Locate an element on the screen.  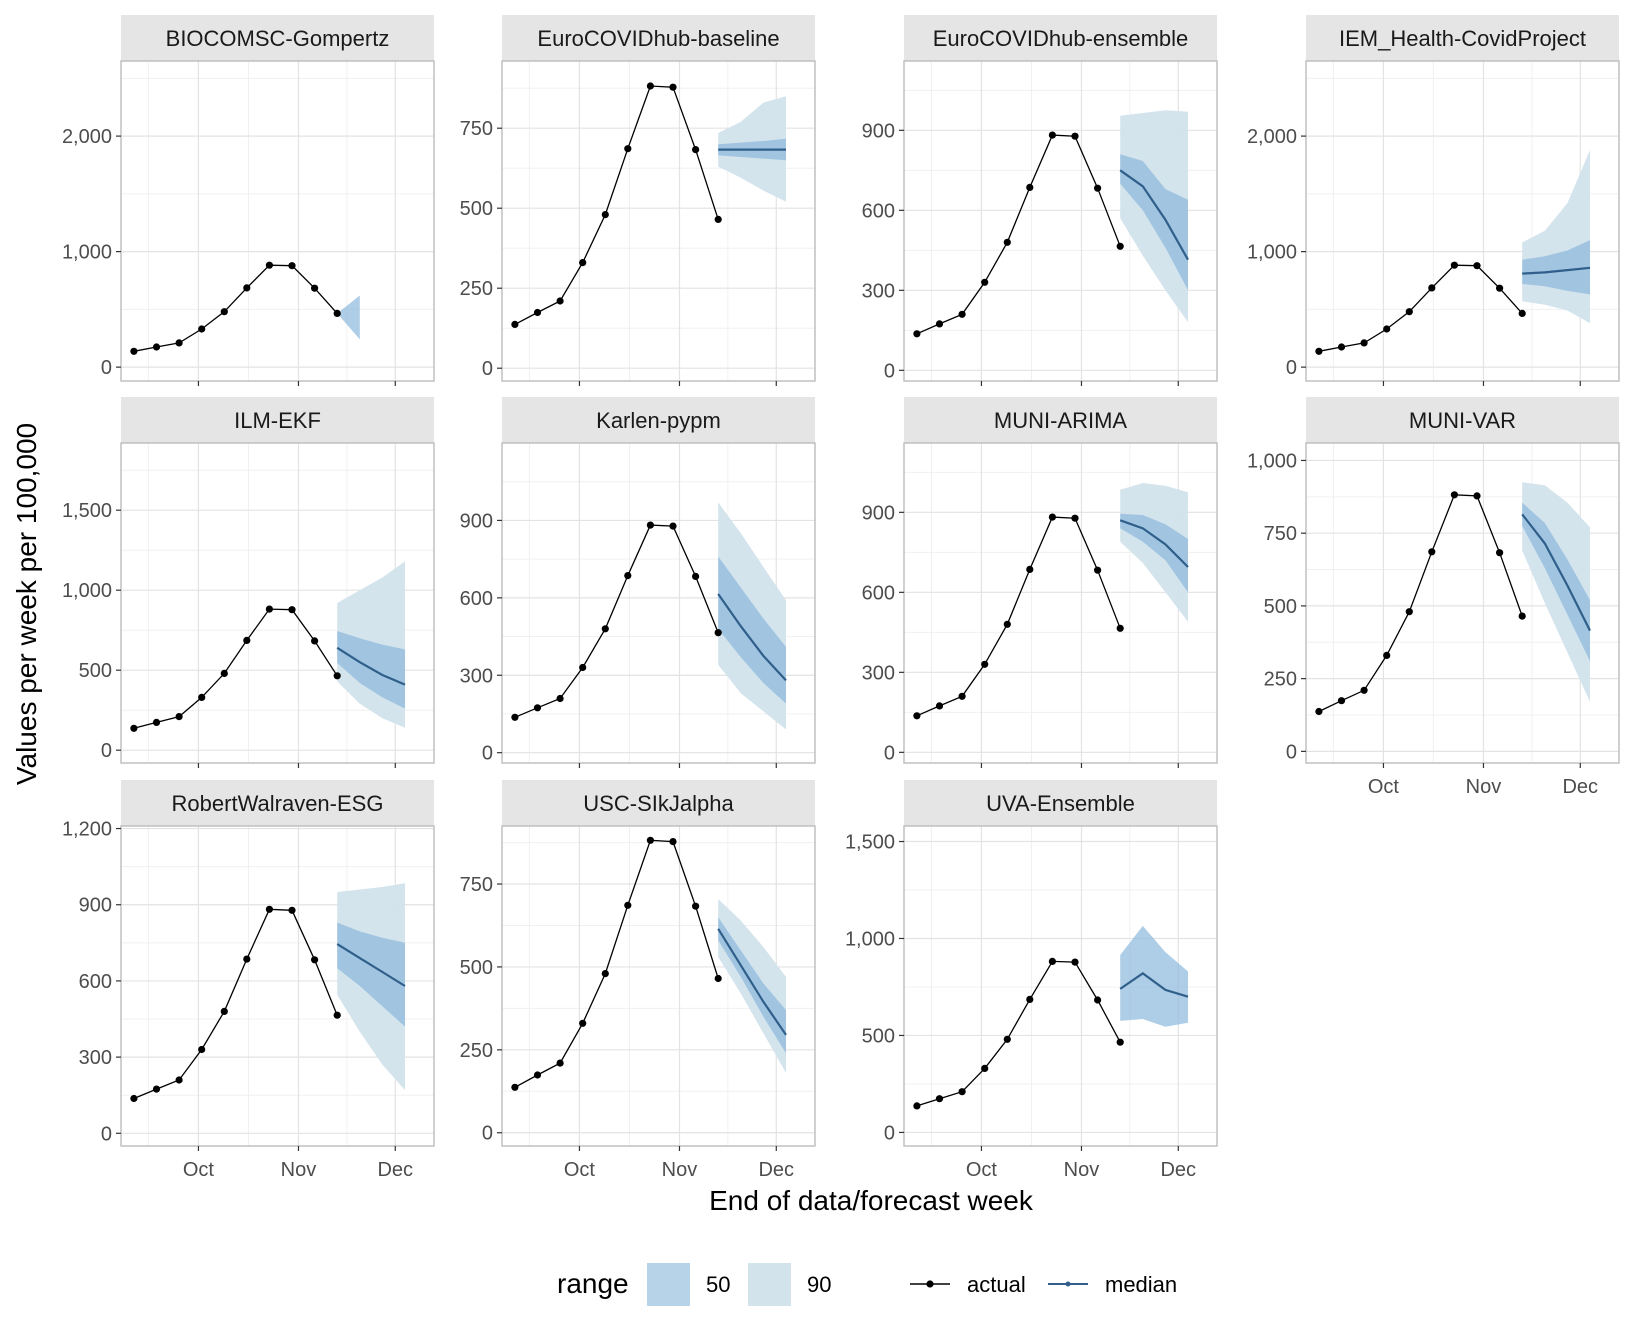
range-50-band is located at coordinates (371, 974).